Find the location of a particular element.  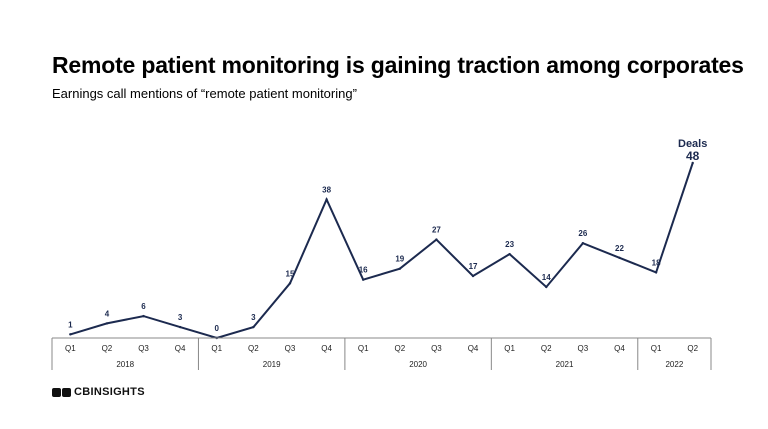

series-name-label: Deals is located at coordinates (692, 144).